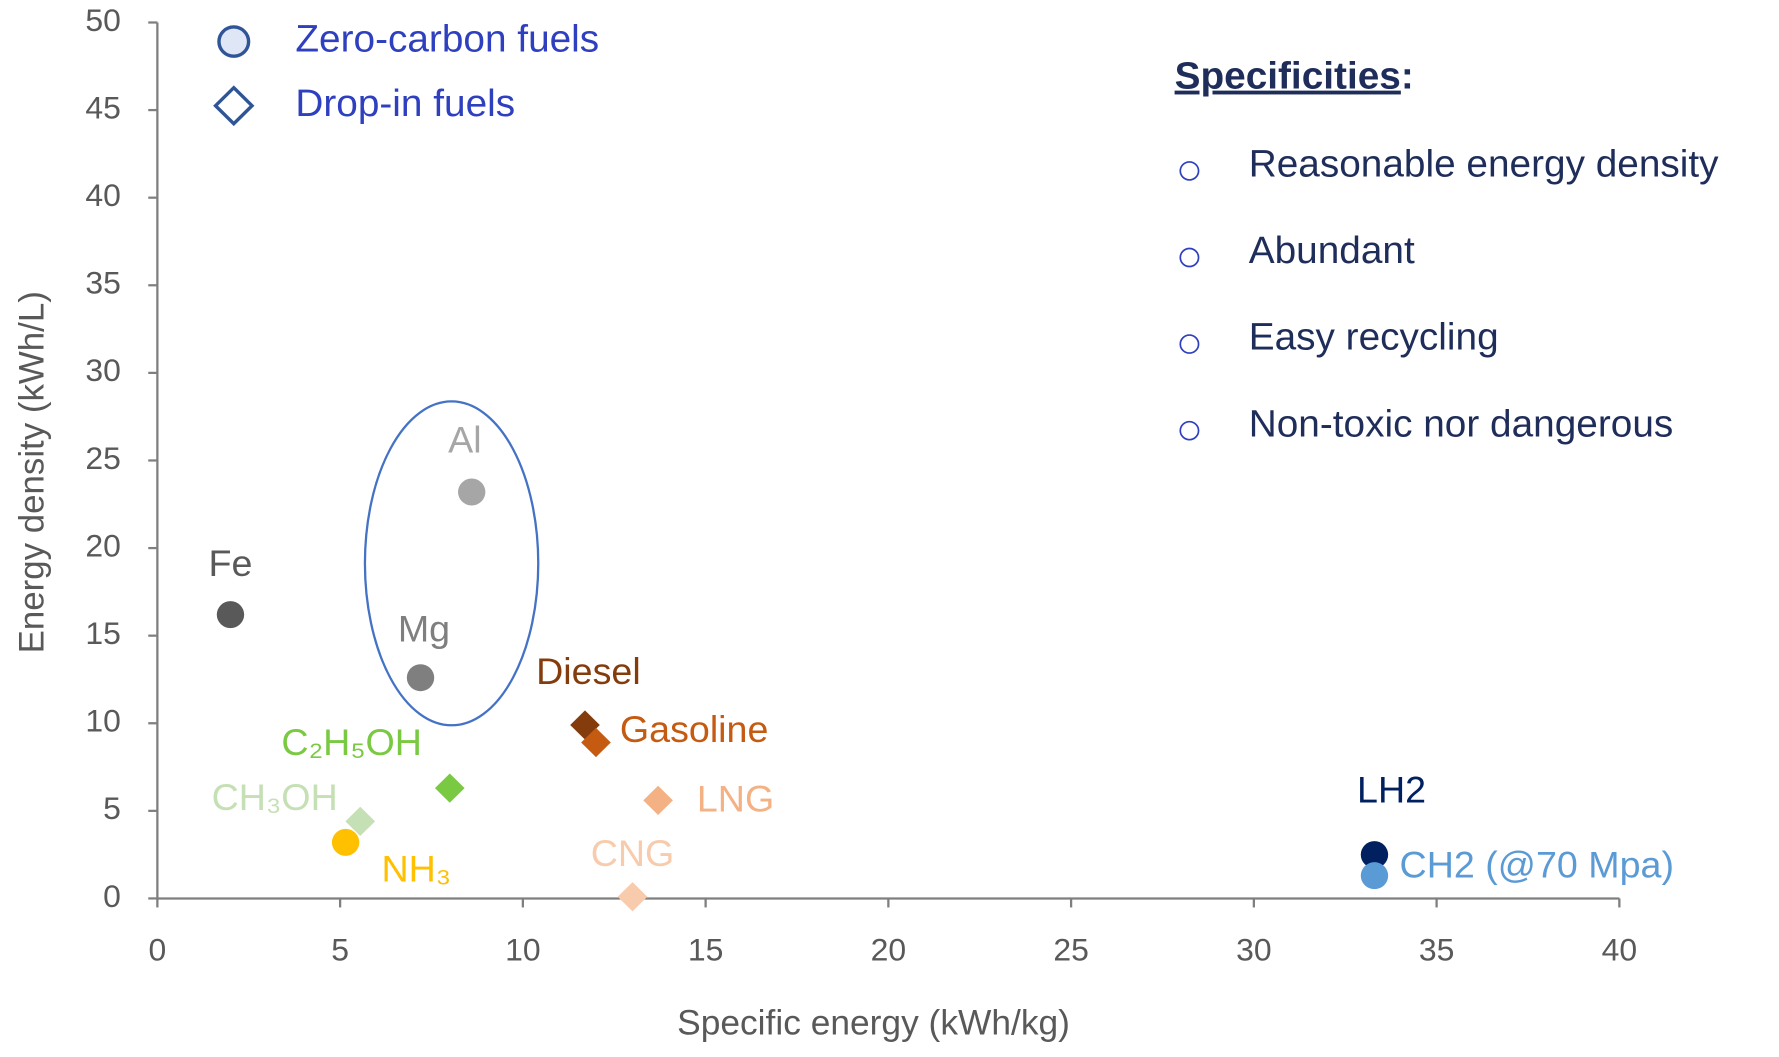 Image resolution: width=1779 pixels, height=1057 pixels. I want to click on x-tick-label: 25, so click(1070, 950).